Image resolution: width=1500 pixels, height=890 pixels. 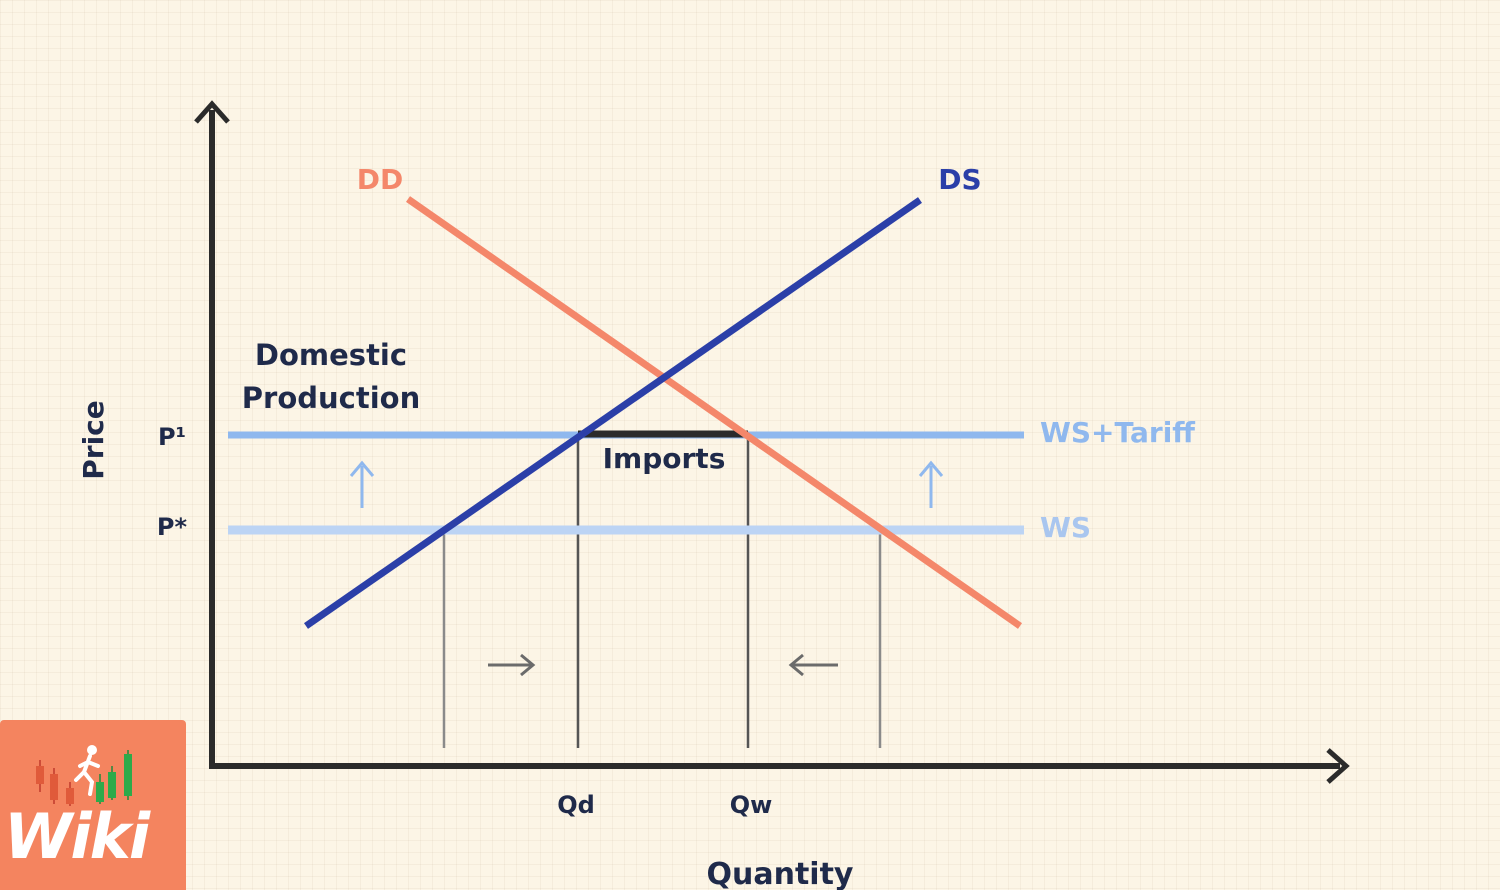 I want to click on wiki-logo: Wiki, so click(x=93, y=805).